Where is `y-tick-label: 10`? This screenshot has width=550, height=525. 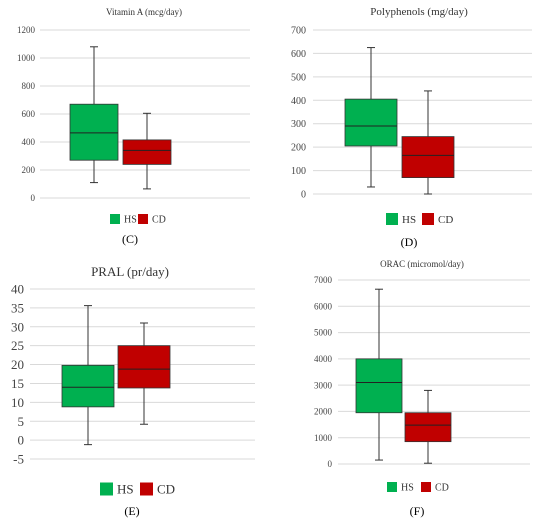
y-tick-label: 10 is located at coordinates (17, 402).